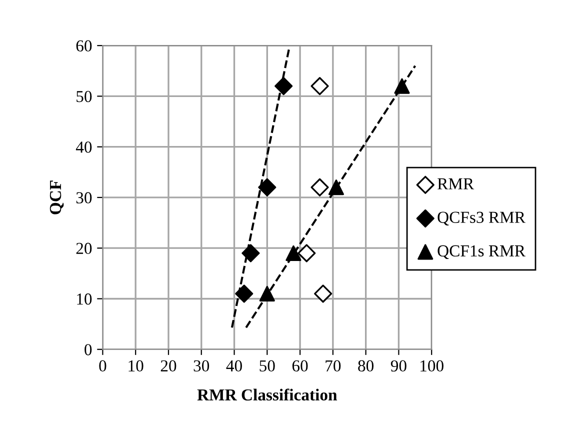  I want to click on y-tick-label: 40, so click(84, 147).